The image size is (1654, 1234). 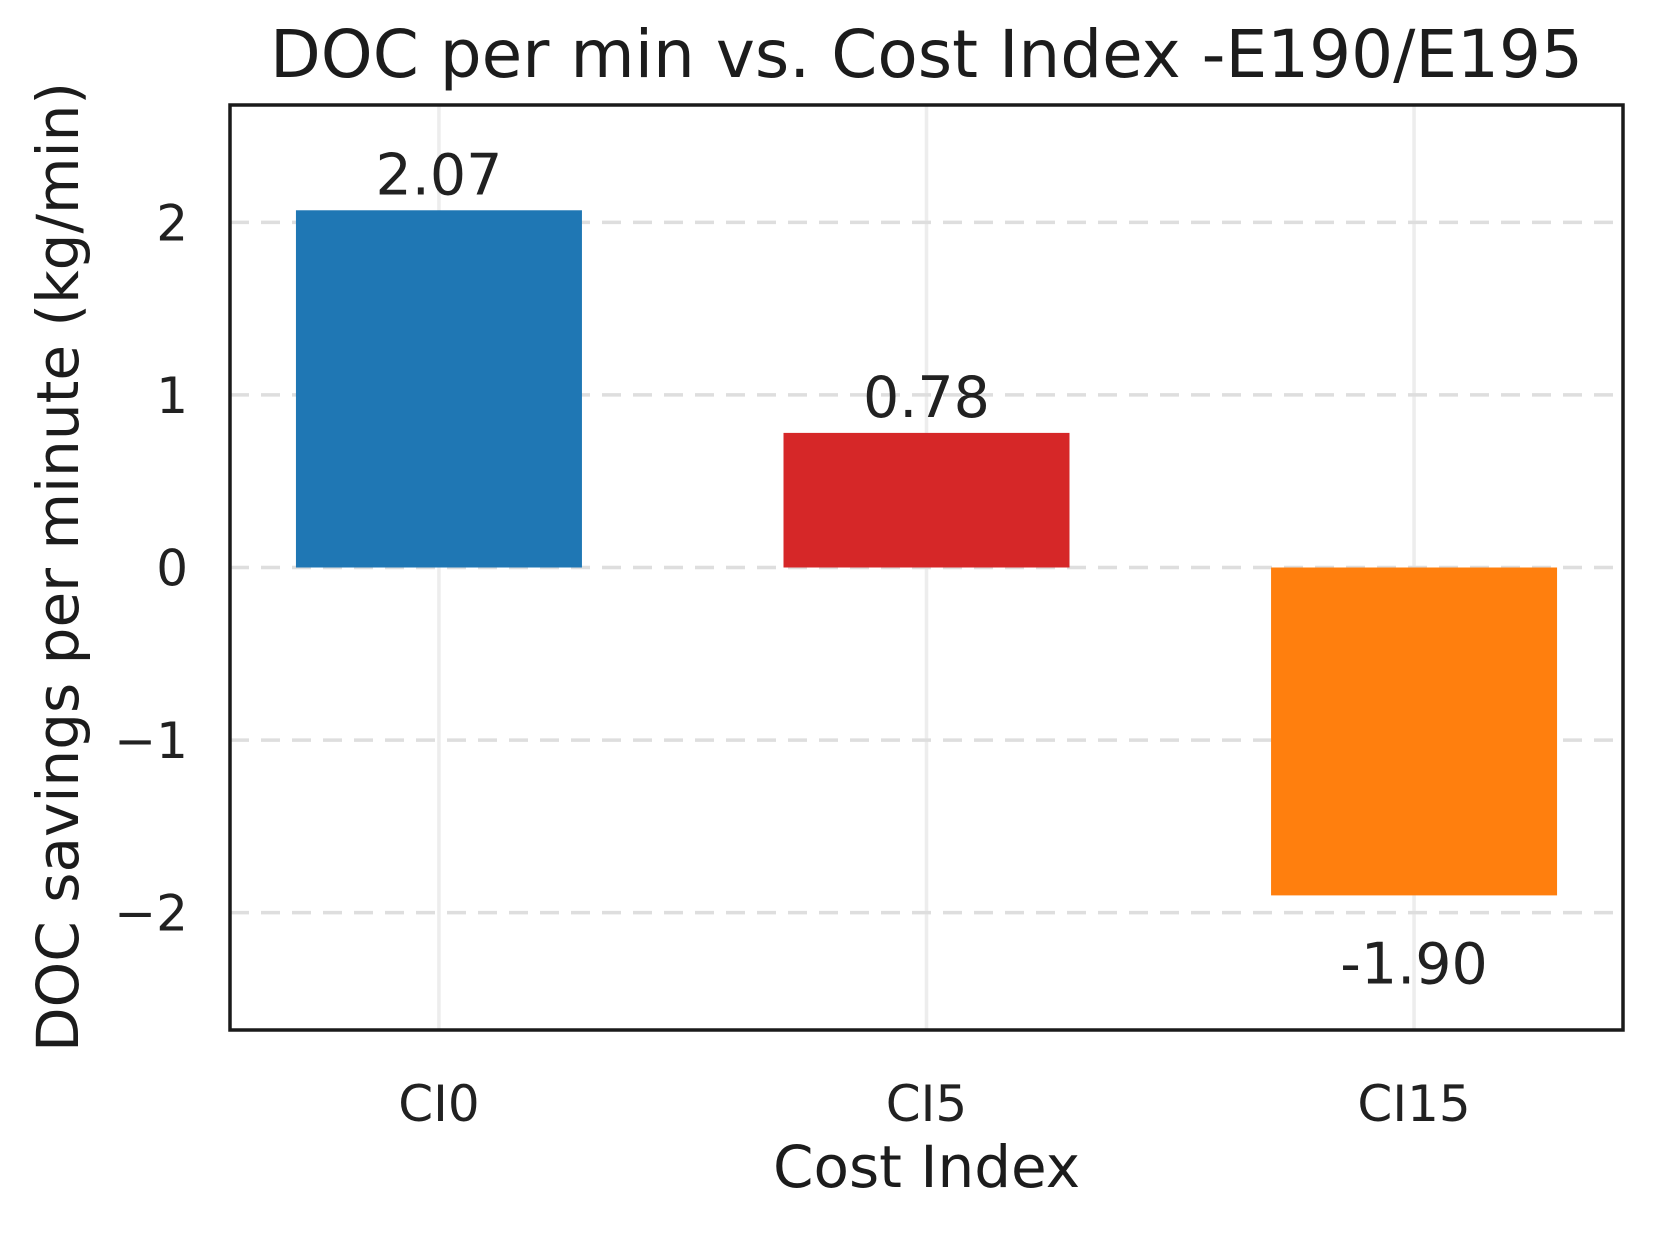 What do you see at coordinates (172, 223) in the screenshot?
I see `y-tick-label-2: 2` at bounding box center [172, 223].